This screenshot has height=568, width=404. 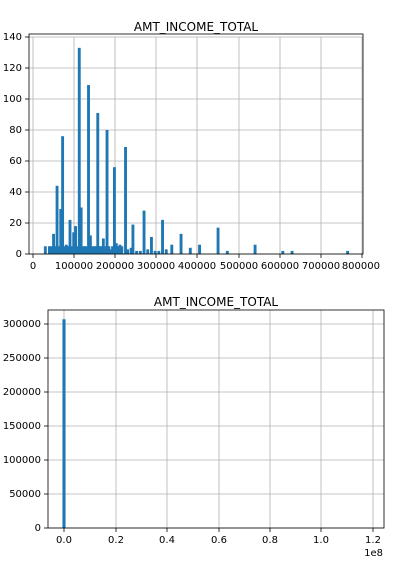 I want to click on y-tick-label: 120, so click(x=12, y=68).